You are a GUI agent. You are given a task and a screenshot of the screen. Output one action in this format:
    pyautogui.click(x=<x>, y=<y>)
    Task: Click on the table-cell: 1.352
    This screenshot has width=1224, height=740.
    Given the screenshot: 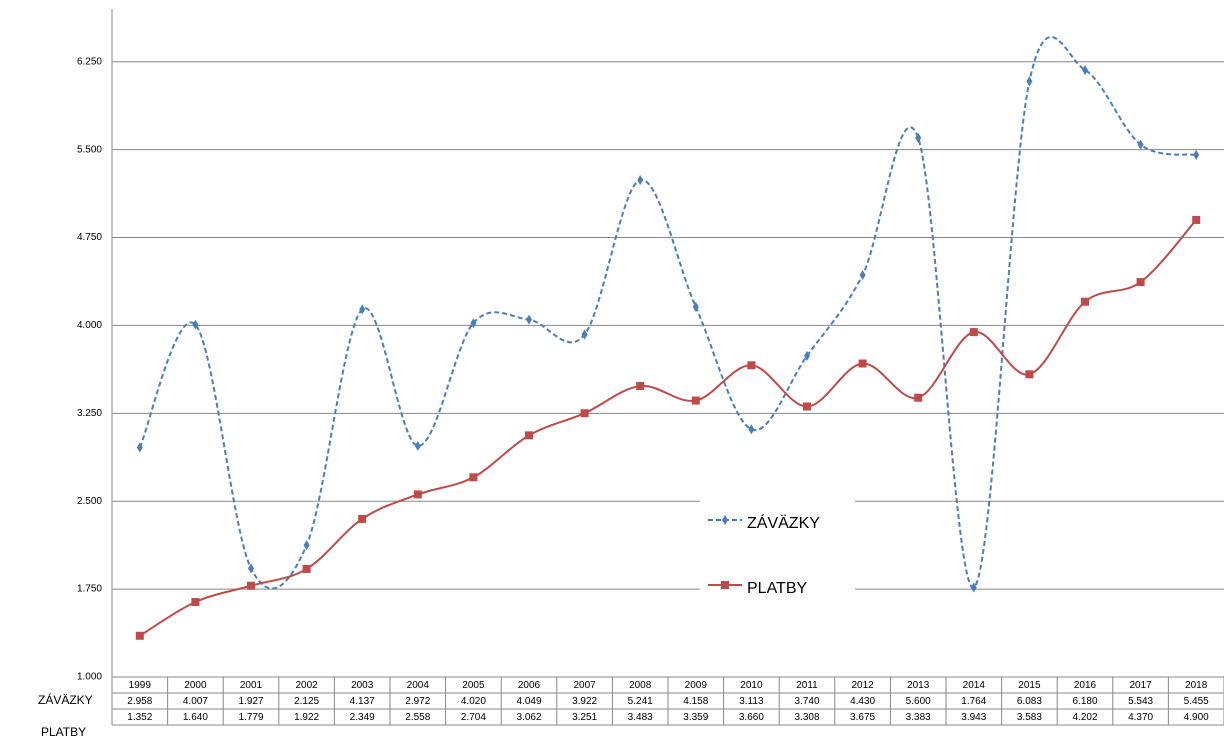 What is the action you would take?
    pyautogui.click(x=139, y=717)
    